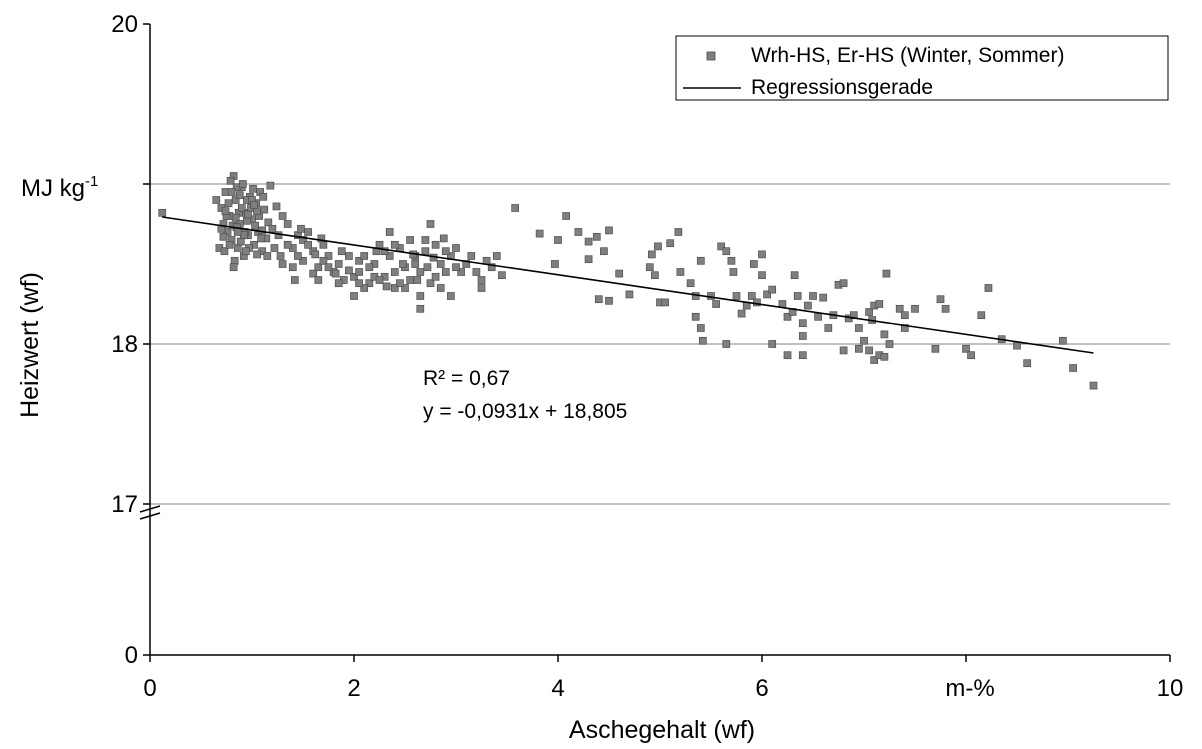  Describe the element at coordinates (91, 181) in the screenshot. I see `y-unit-superscript: -1` at that location.